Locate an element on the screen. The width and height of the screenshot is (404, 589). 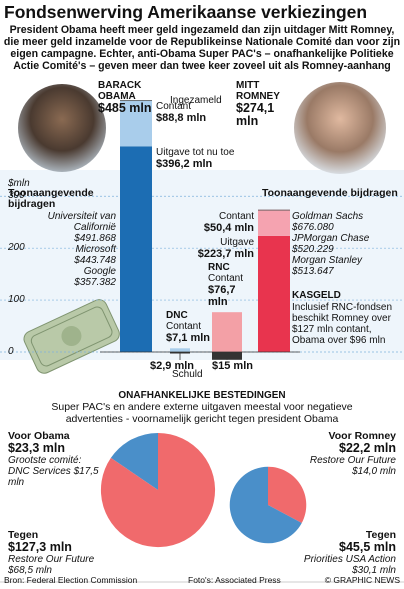
debt-title: Schuld is located at coordinates (187, 374).